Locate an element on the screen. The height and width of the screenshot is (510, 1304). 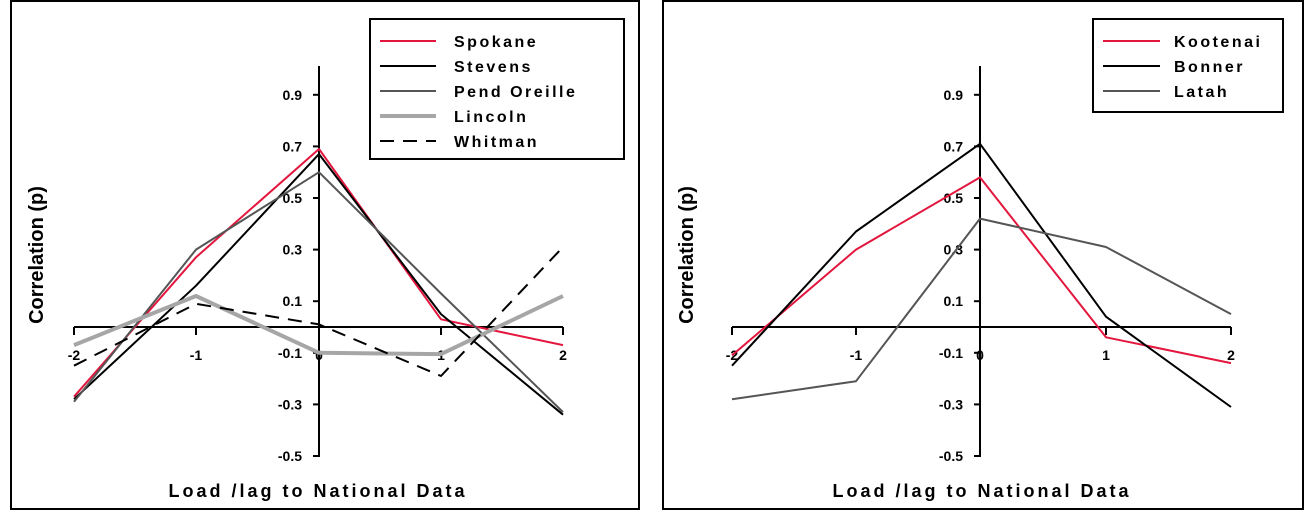
series-line-whitman is located at coordinates (318, 311).